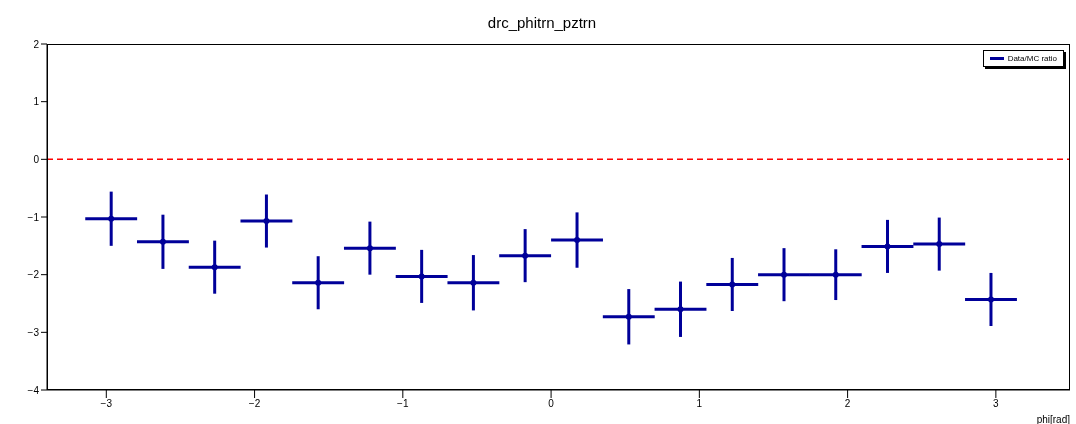 This screenshot has height=424, width=1076. Describe the element at coordinates (1032, 58) in the screenshot. I see `legend-label: Data/MC ratio` at that location.